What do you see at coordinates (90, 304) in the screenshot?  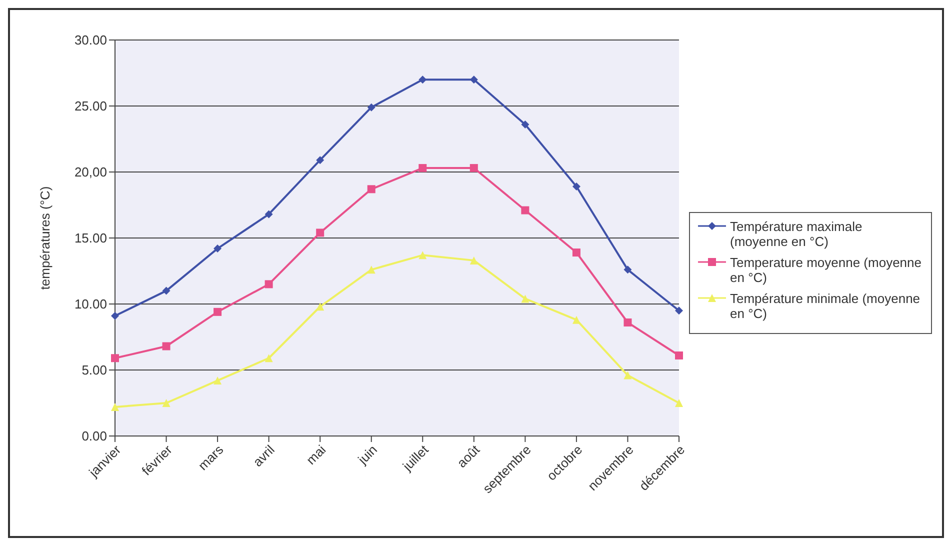 I see `y-tick-label: 10.00` at bounding box center [90, 304].